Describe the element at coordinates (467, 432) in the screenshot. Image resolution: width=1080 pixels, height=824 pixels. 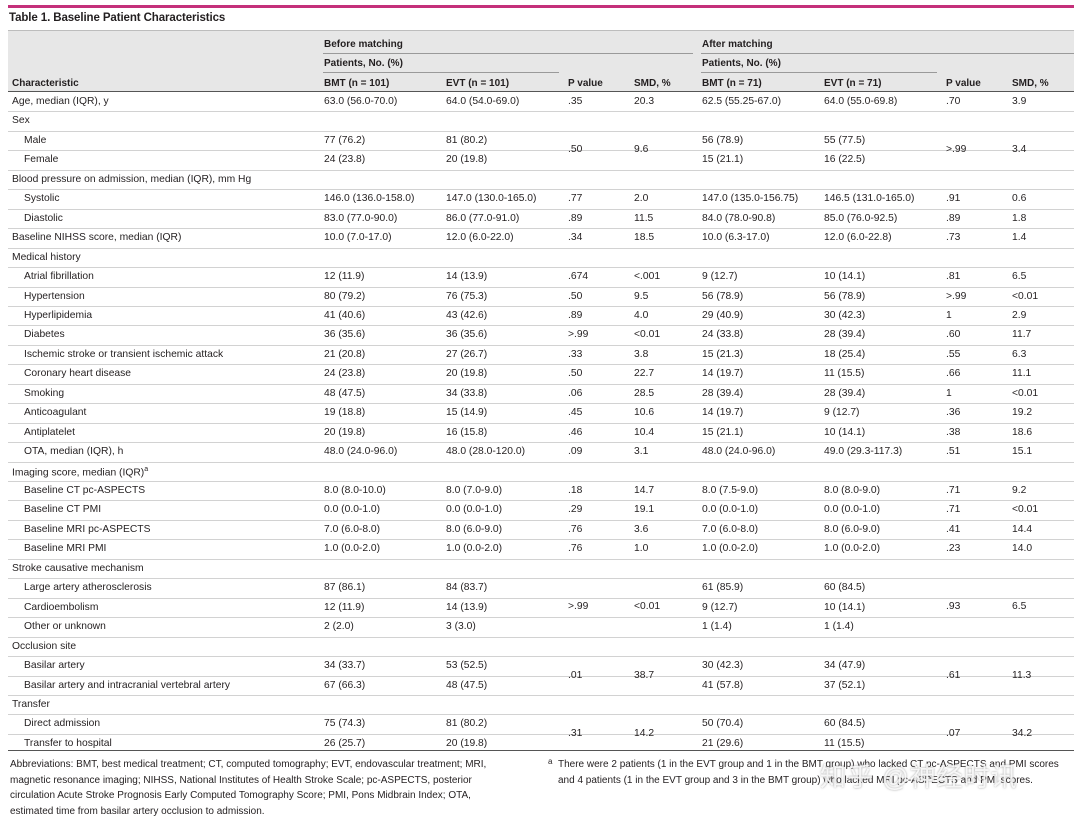
I see `cell-evt-before: 16 (15.8)` at that location.